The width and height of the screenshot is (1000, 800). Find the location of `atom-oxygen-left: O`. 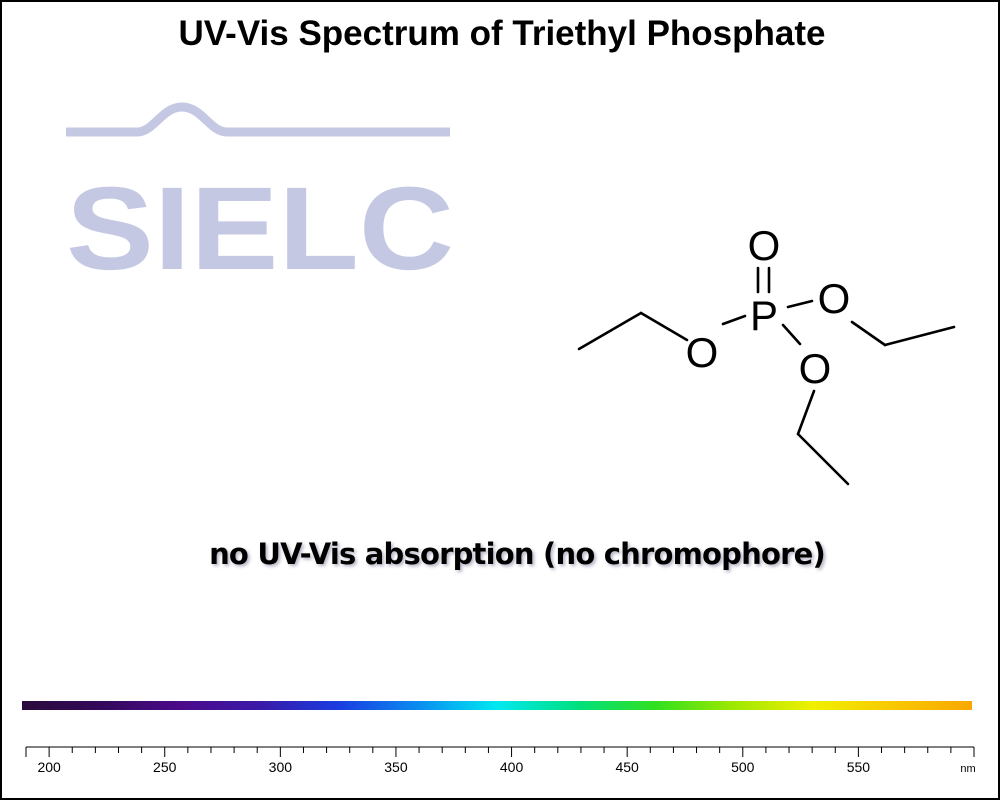

atom-oxygen-left: O is located at coordinates (702, 352).